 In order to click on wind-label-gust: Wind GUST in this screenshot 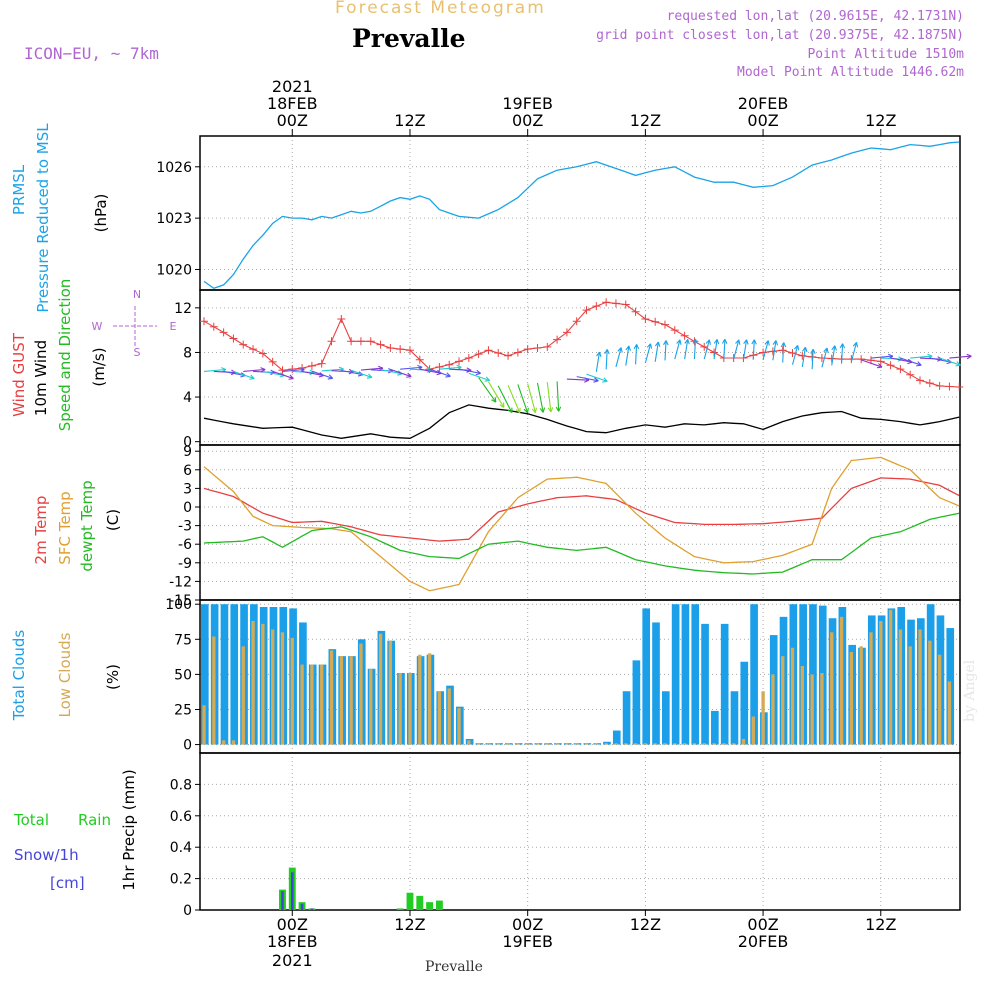, I will do `click(19, 374)`.